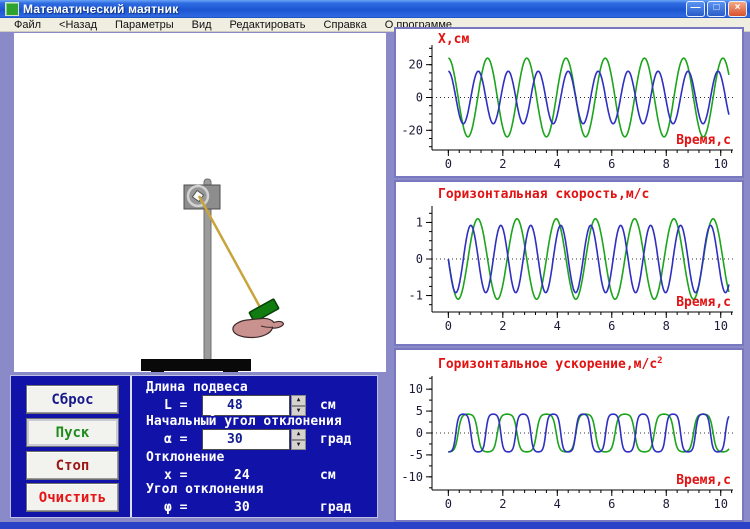 This screenshot has width=750, height=529. Describe the element at coordinates (298, 400) in the screenshot. I see `length-spinner-up-icon: ▲` at that location.